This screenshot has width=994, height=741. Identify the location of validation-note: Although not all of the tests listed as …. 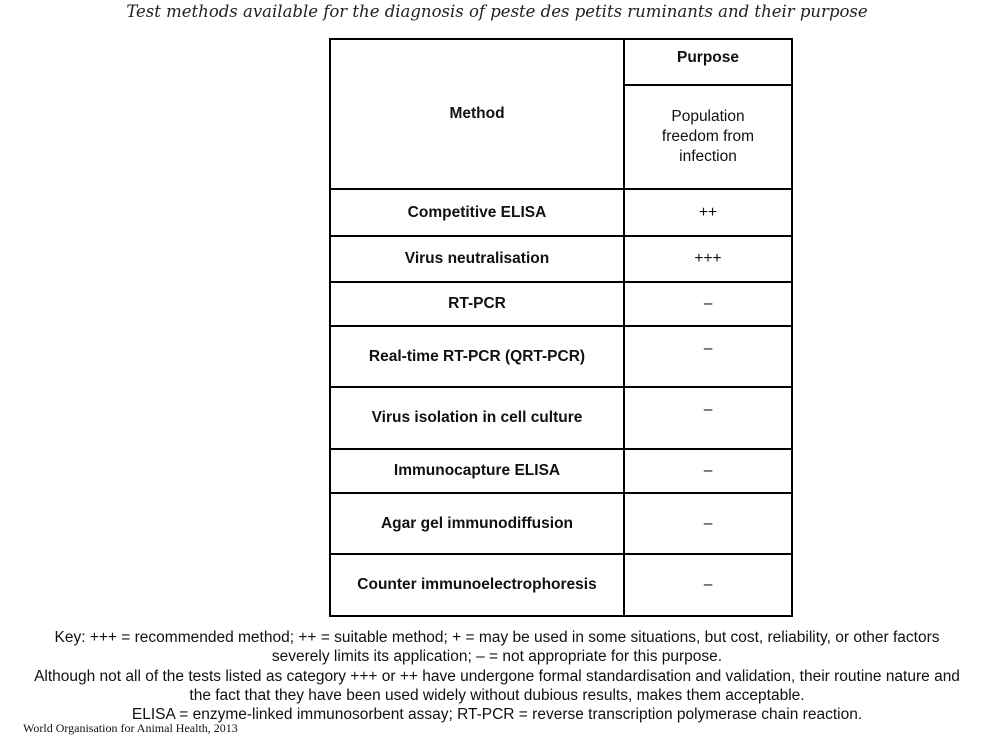
(497, 685).